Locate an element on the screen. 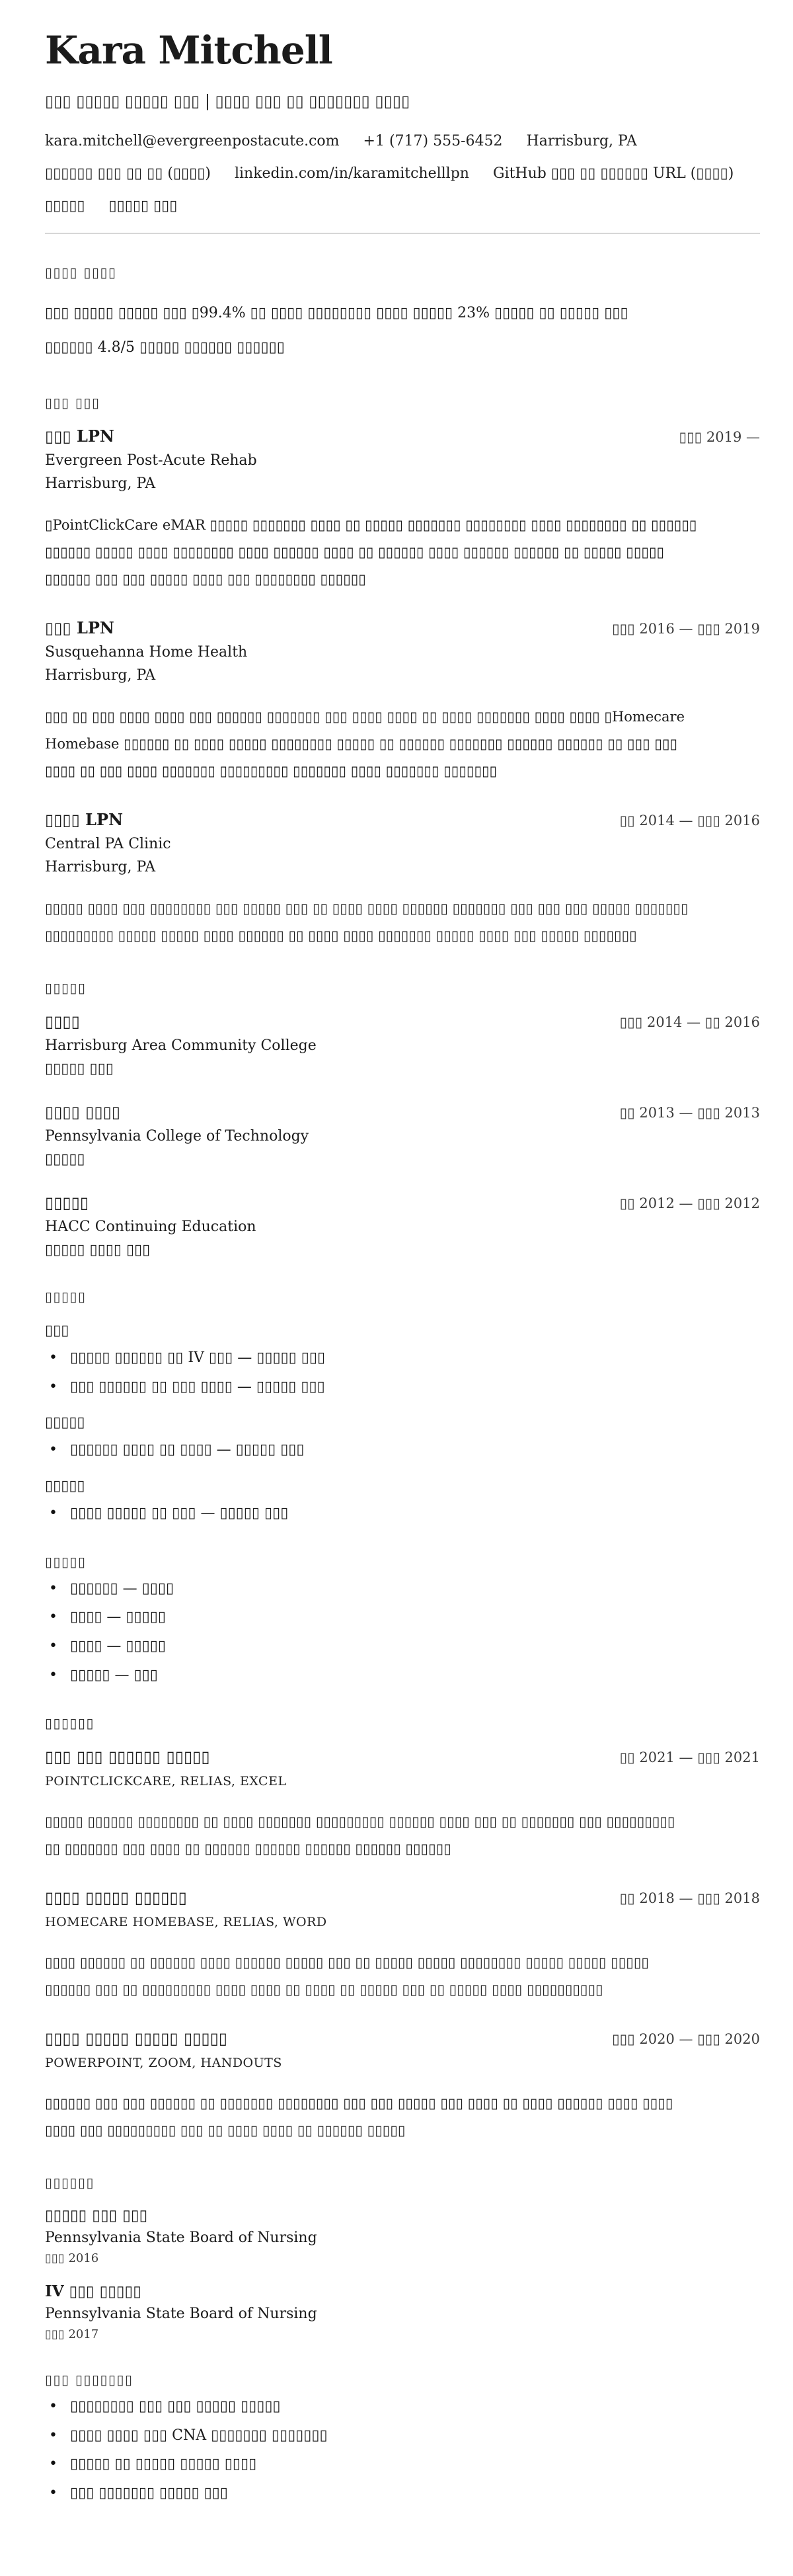  contact-row-3: ▯▯▯▯▯ ▯▯▯▯▯ ▯▯▯ is located at coordinates (402, 206).